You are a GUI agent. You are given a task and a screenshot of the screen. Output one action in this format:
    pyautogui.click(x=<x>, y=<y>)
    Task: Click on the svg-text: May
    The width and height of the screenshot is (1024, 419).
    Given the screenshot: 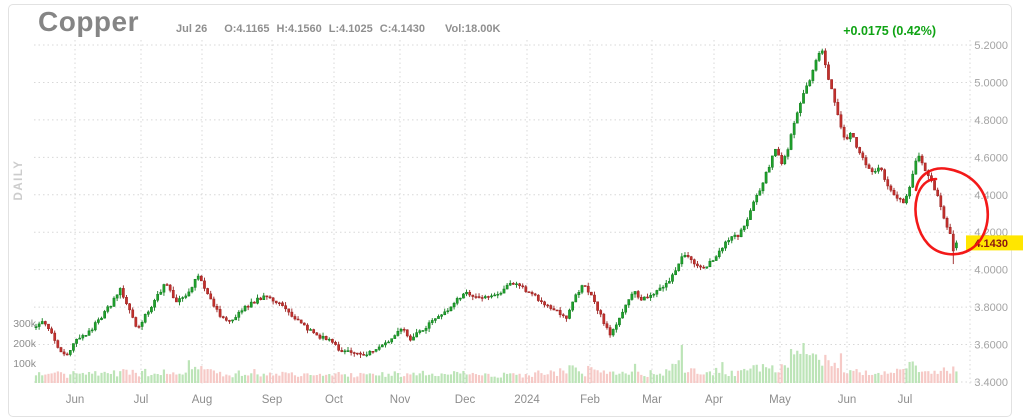 What is the action you would take?
    pyautogui.click(x=780, y=400)
    